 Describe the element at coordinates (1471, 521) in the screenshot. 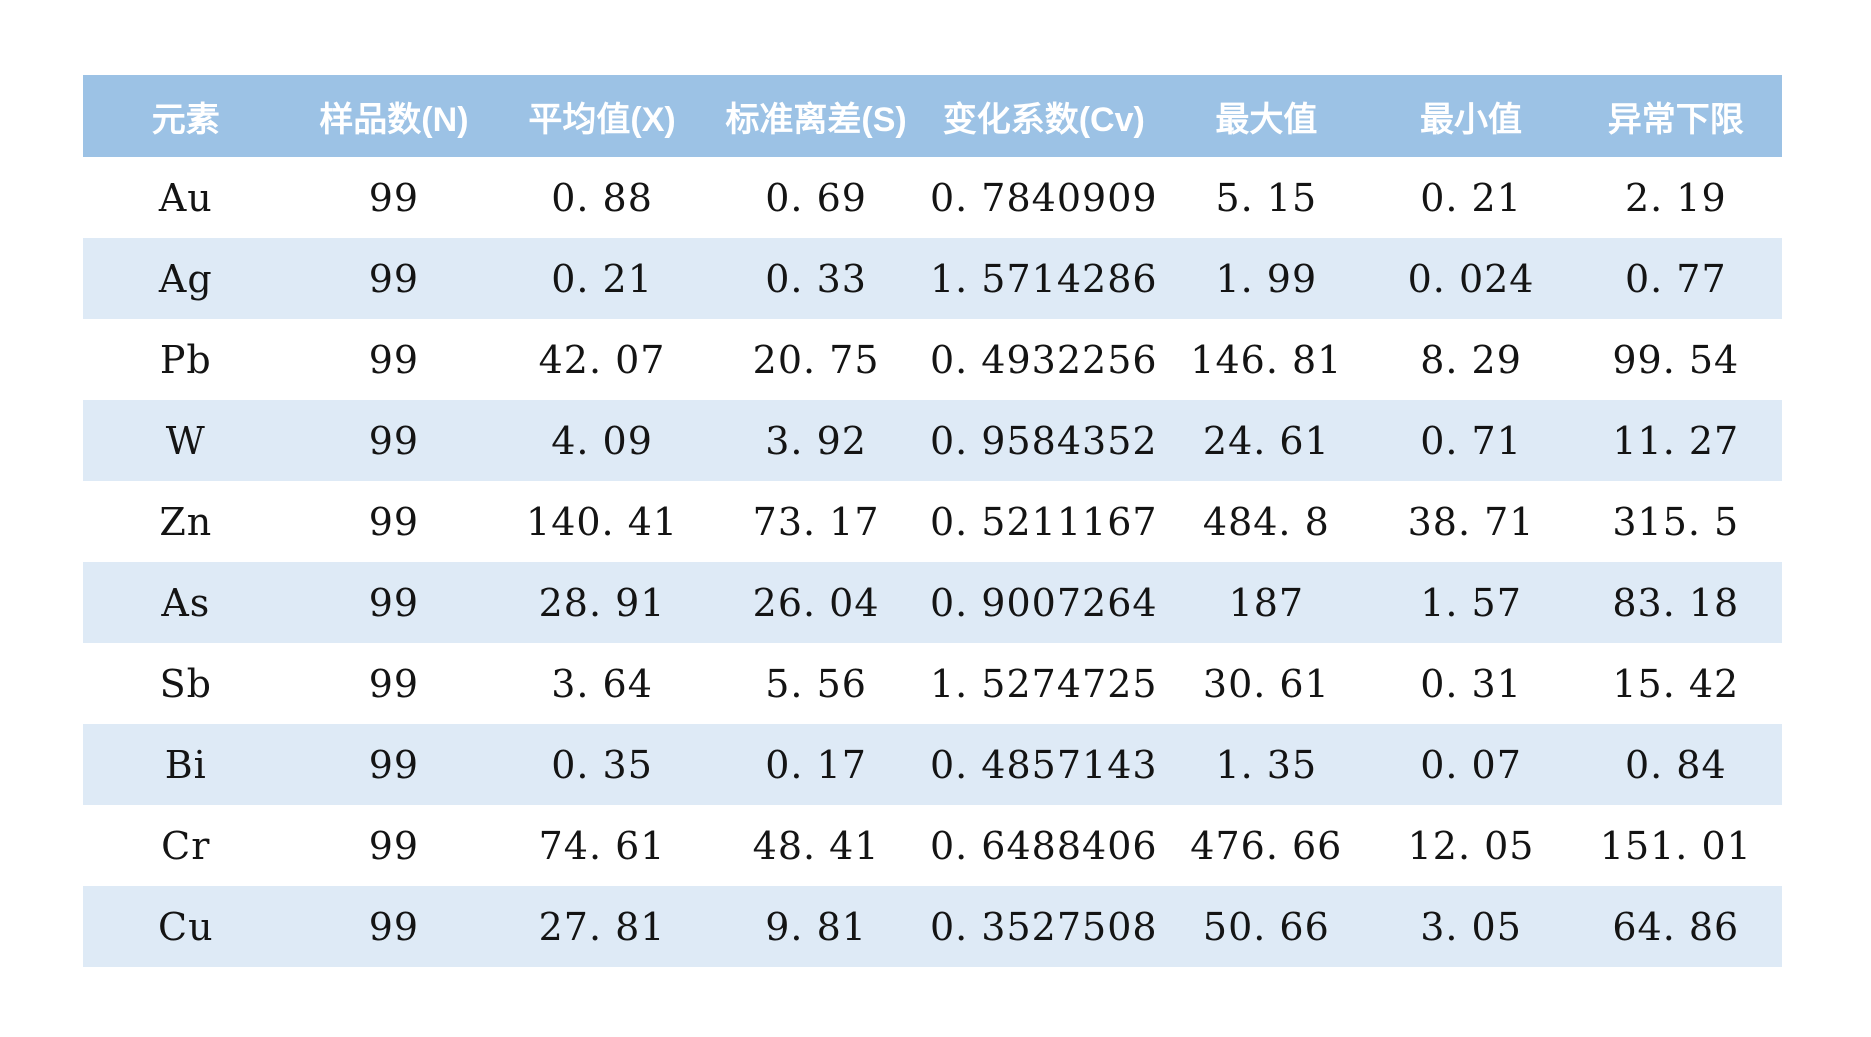

I see `cell-value: 38. 71` at that location.